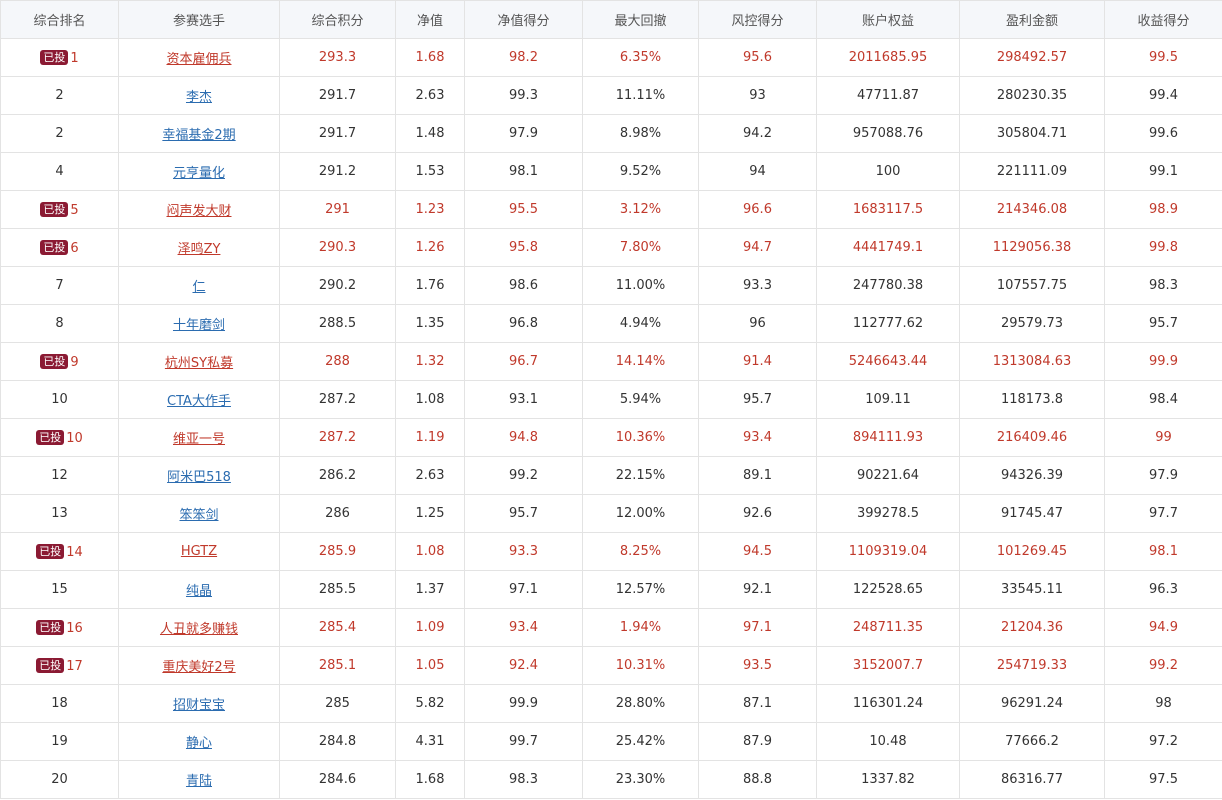 The image size is (1222, 800). What do you see at coordinates (640, 361) in the screenshot?
I see `max-drawdown-cell: 14.14%` at bounding box center [640, 361].